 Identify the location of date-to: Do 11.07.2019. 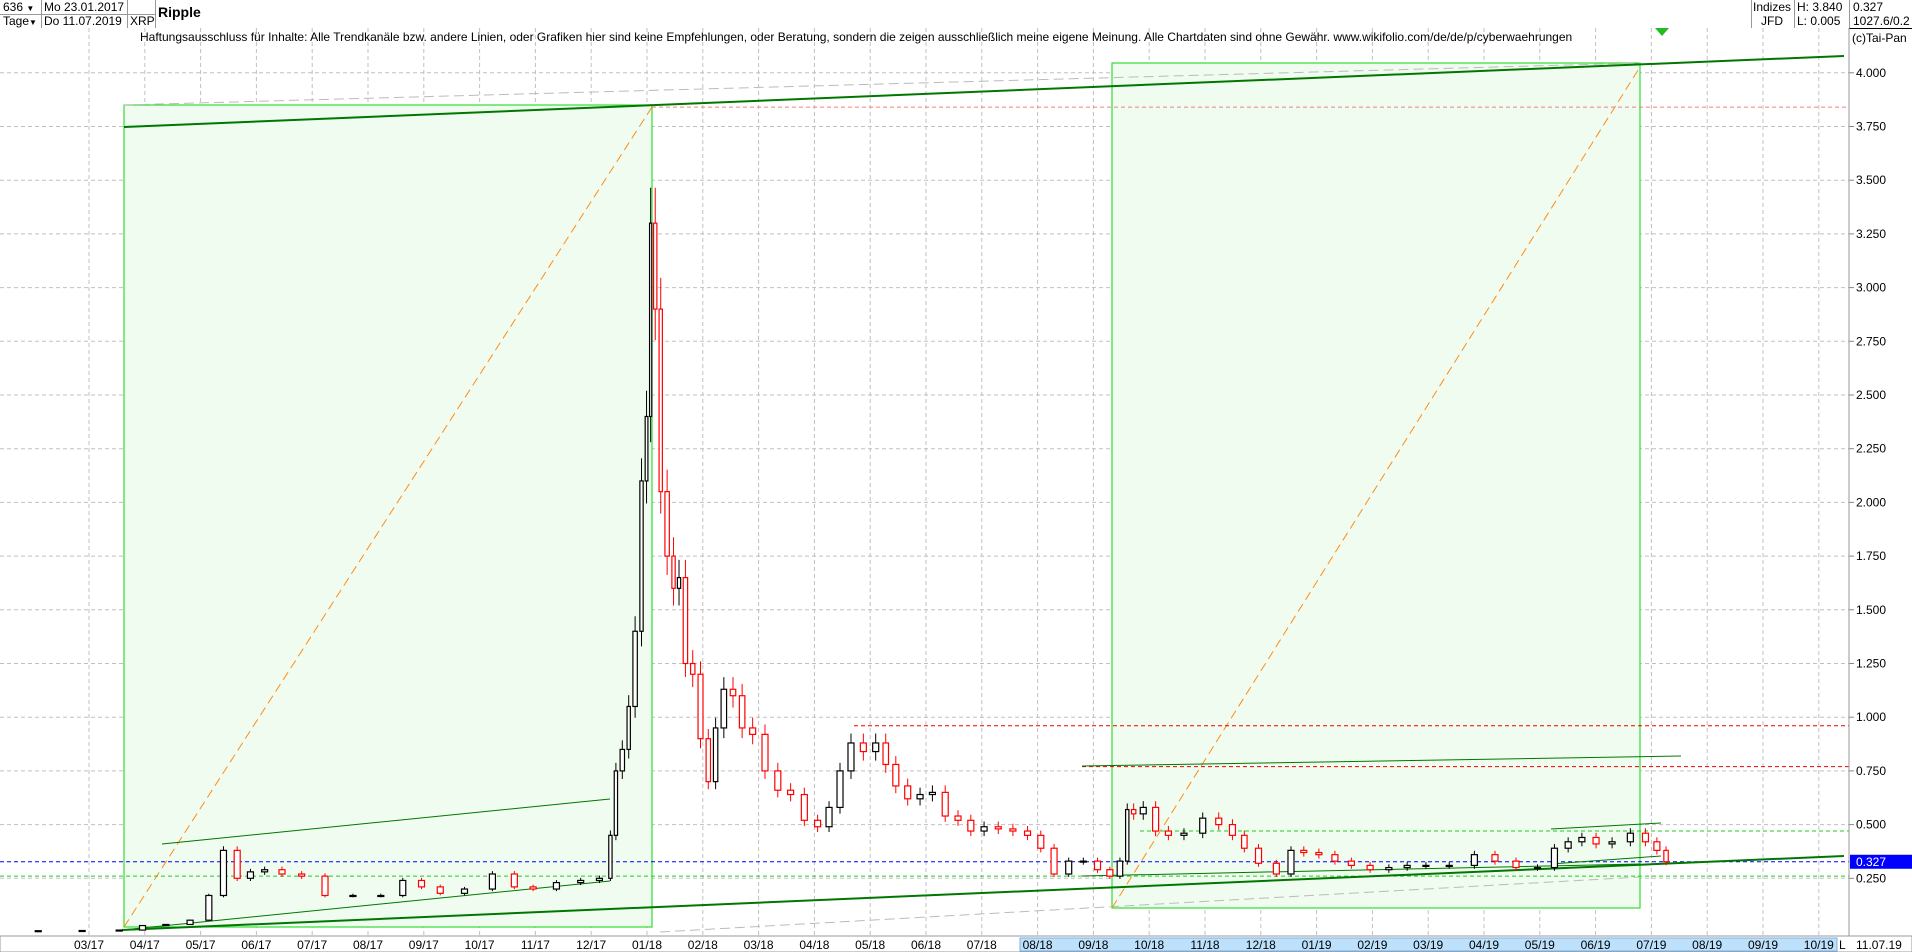
(83, 21).